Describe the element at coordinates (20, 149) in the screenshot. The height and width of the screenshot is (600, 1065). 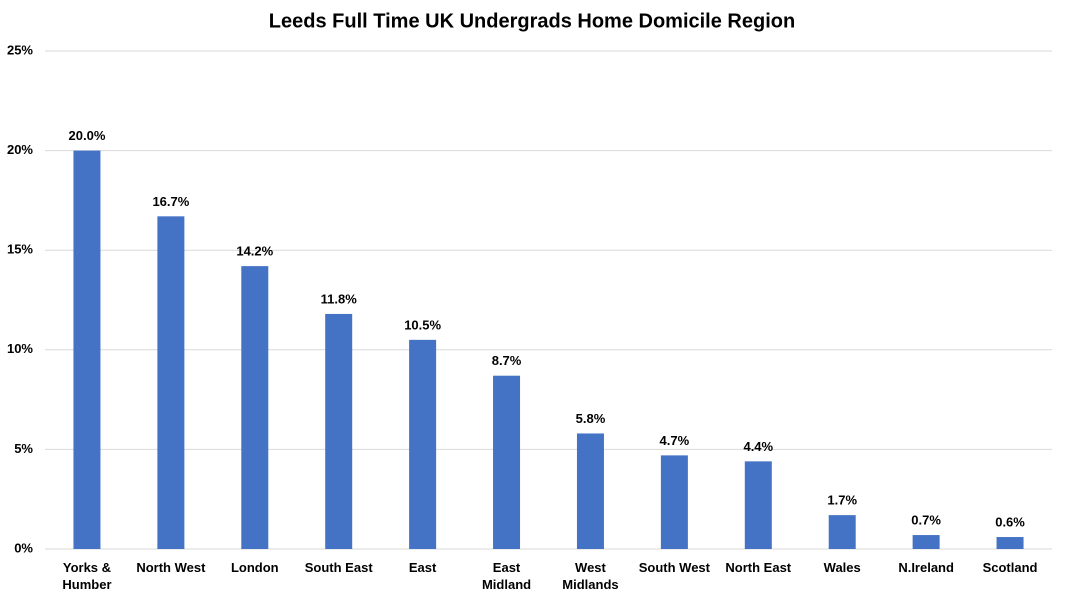
I see `y-tick-label: 20%` at that location.